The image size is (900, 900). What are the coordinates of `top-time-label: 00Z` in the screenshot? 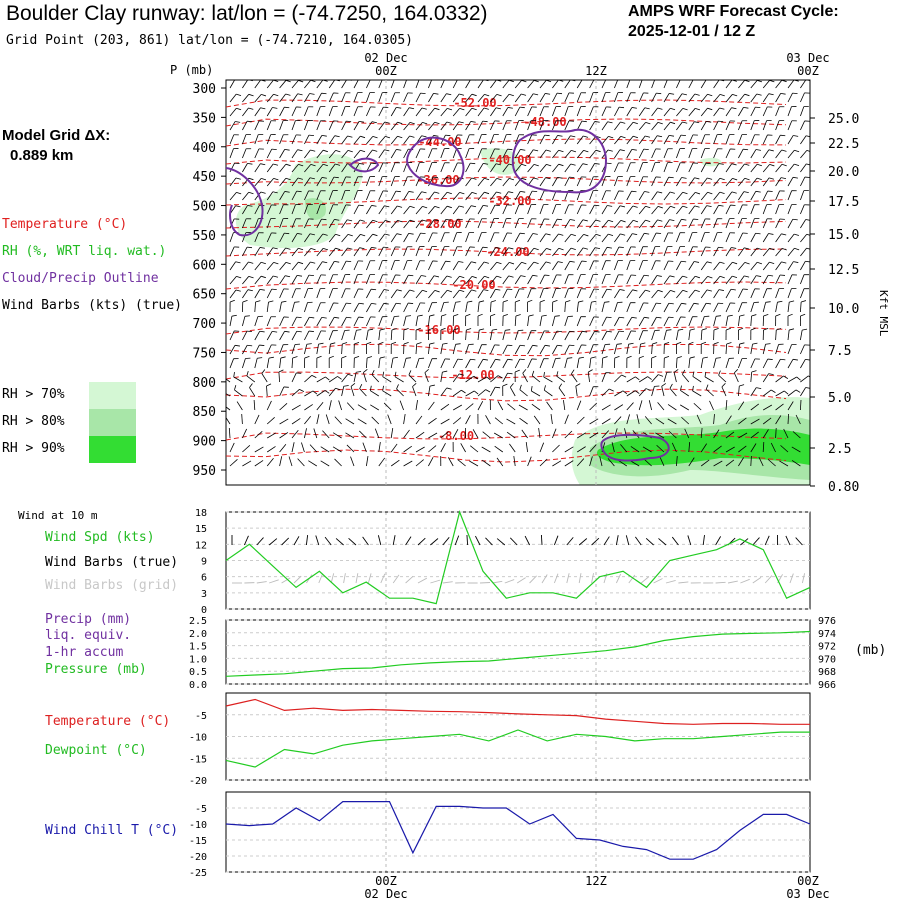 It's located at (808, 71).